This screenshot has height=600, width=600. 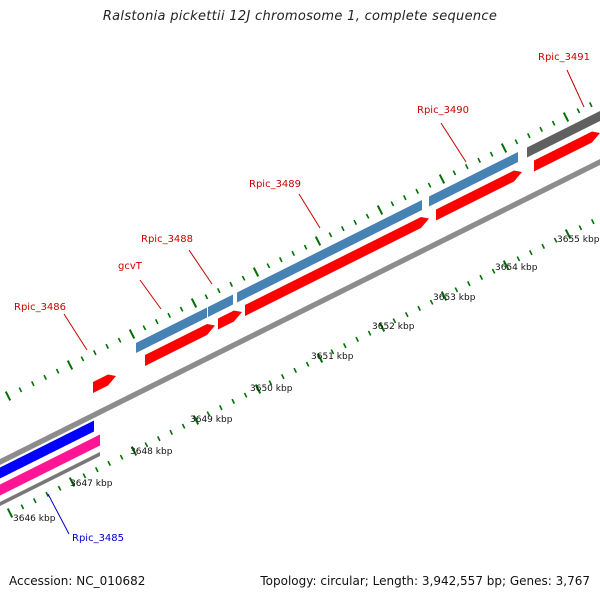 What do you see at coordinates (578, 240) in the screenshot?
I see `scale-label: 3655 kbp` at bounding box center [578, 240].